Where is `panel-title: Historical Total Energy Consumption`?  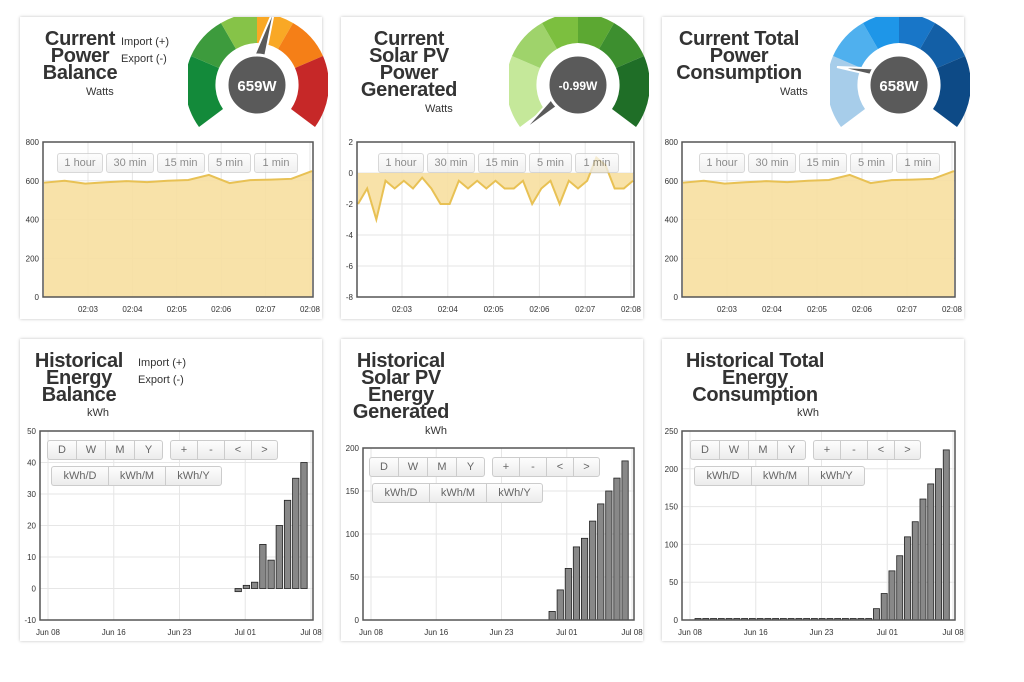 panel-title: Historical Total Energy Consumption is located at coordinates (755, 378).